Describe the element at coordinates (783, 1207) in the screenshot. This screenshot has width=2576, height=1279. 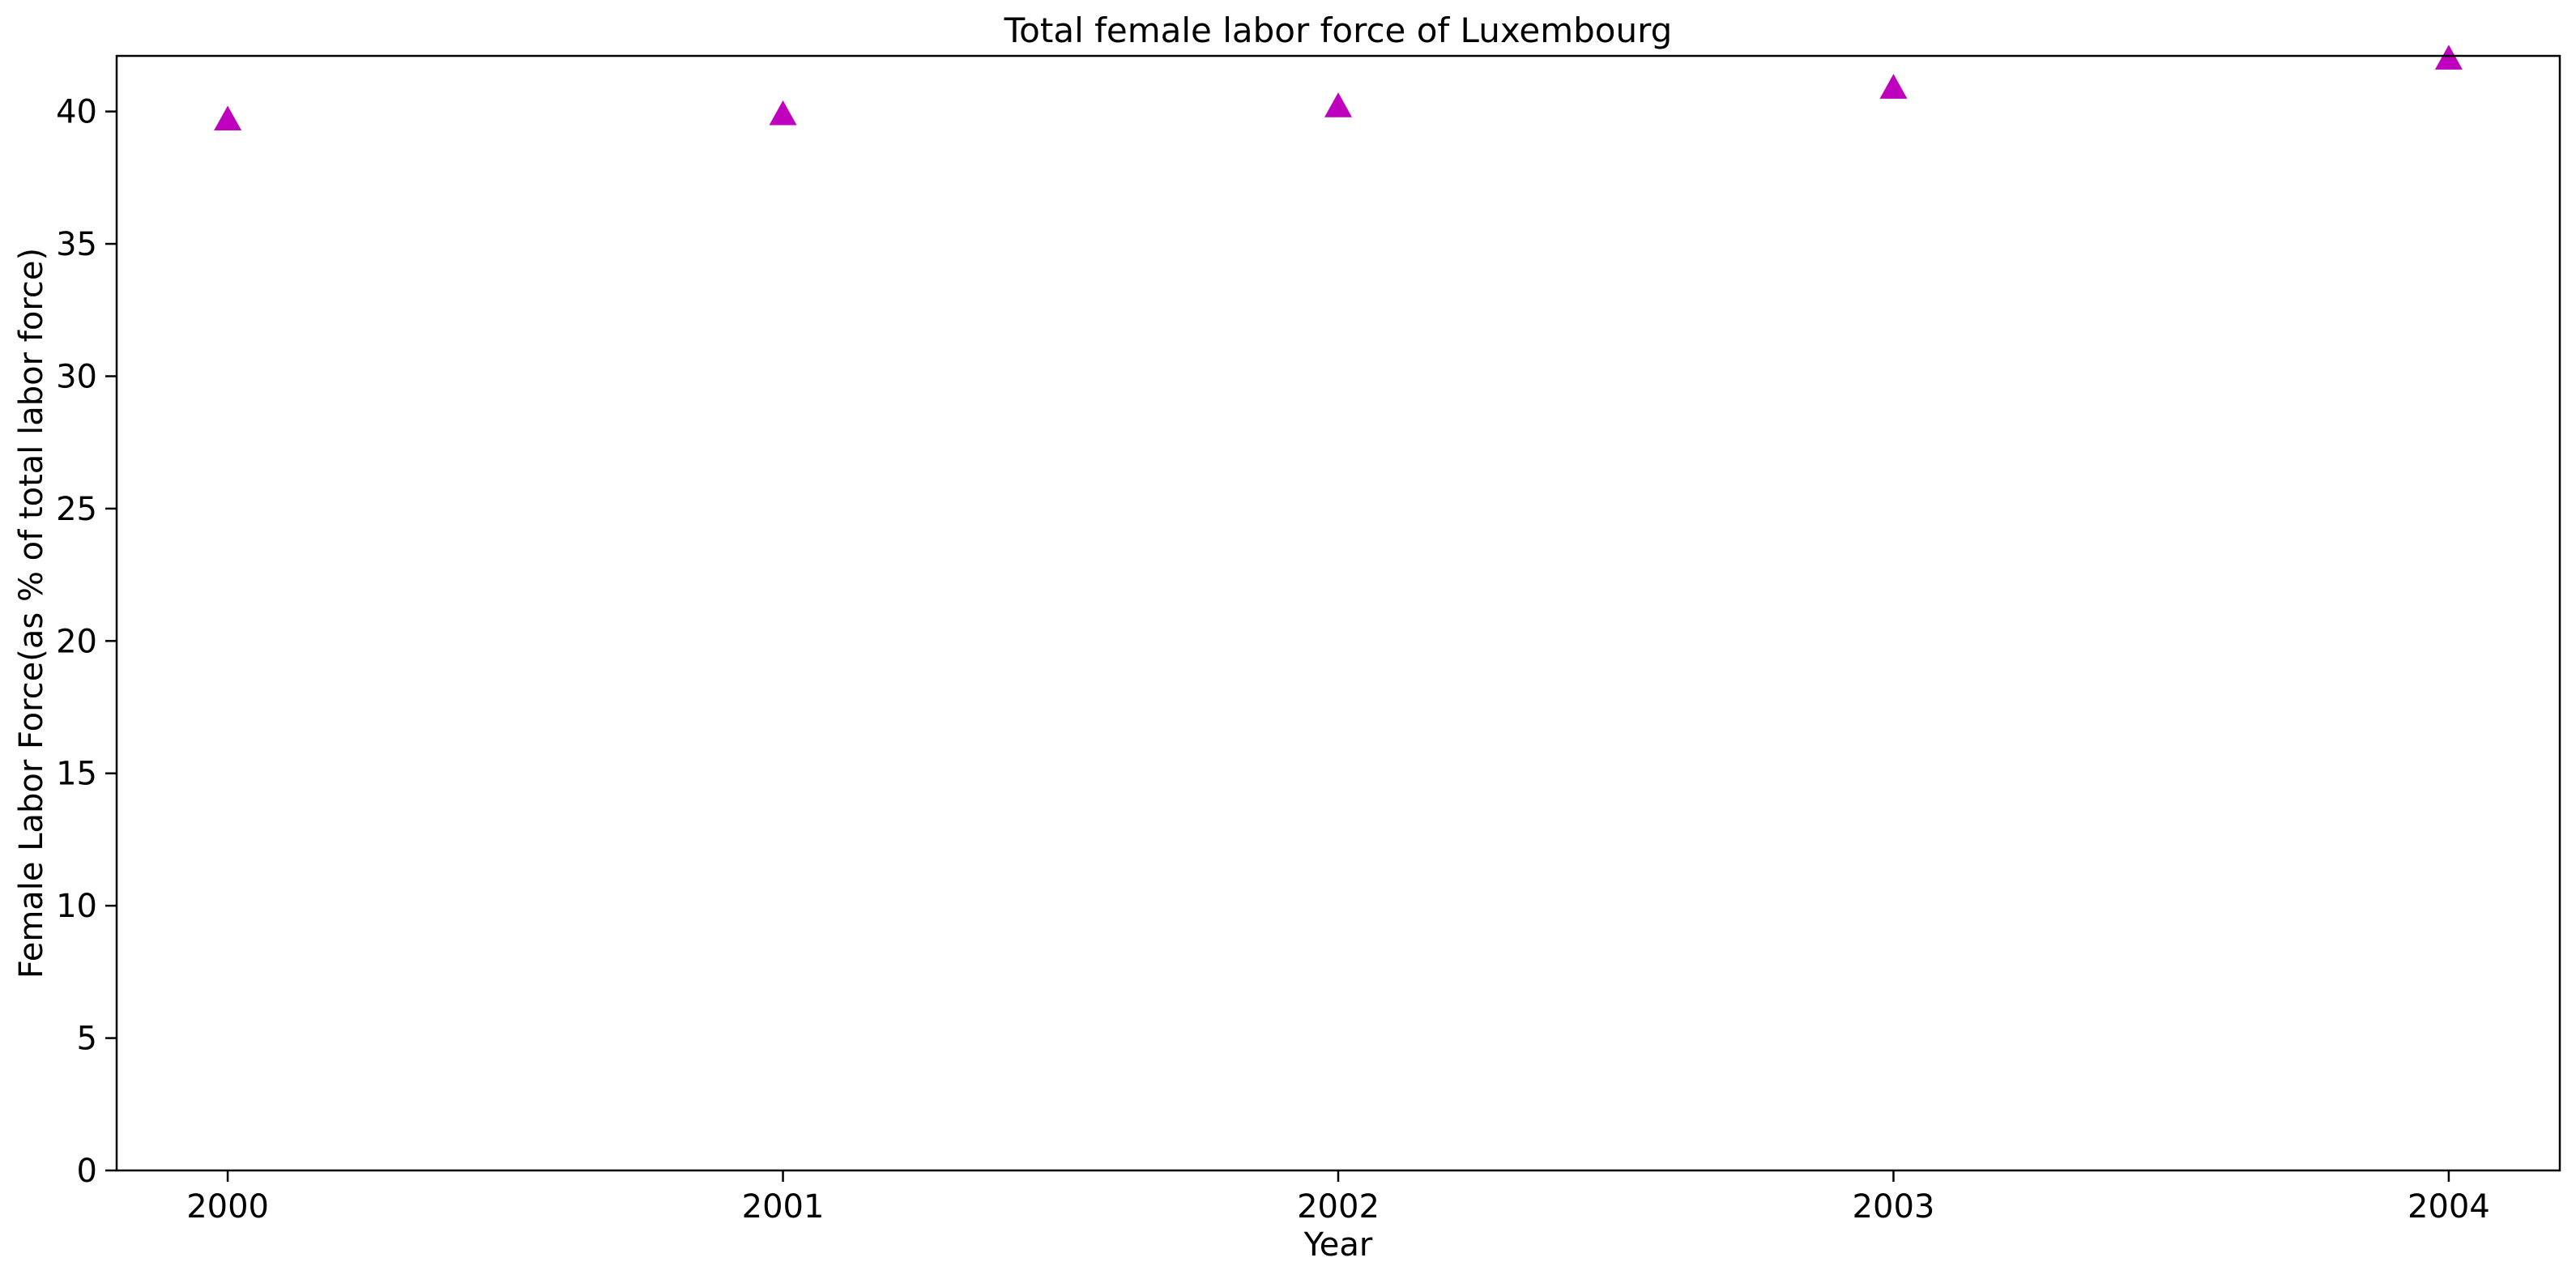
I see `x-tick-label: 2001` at that location.